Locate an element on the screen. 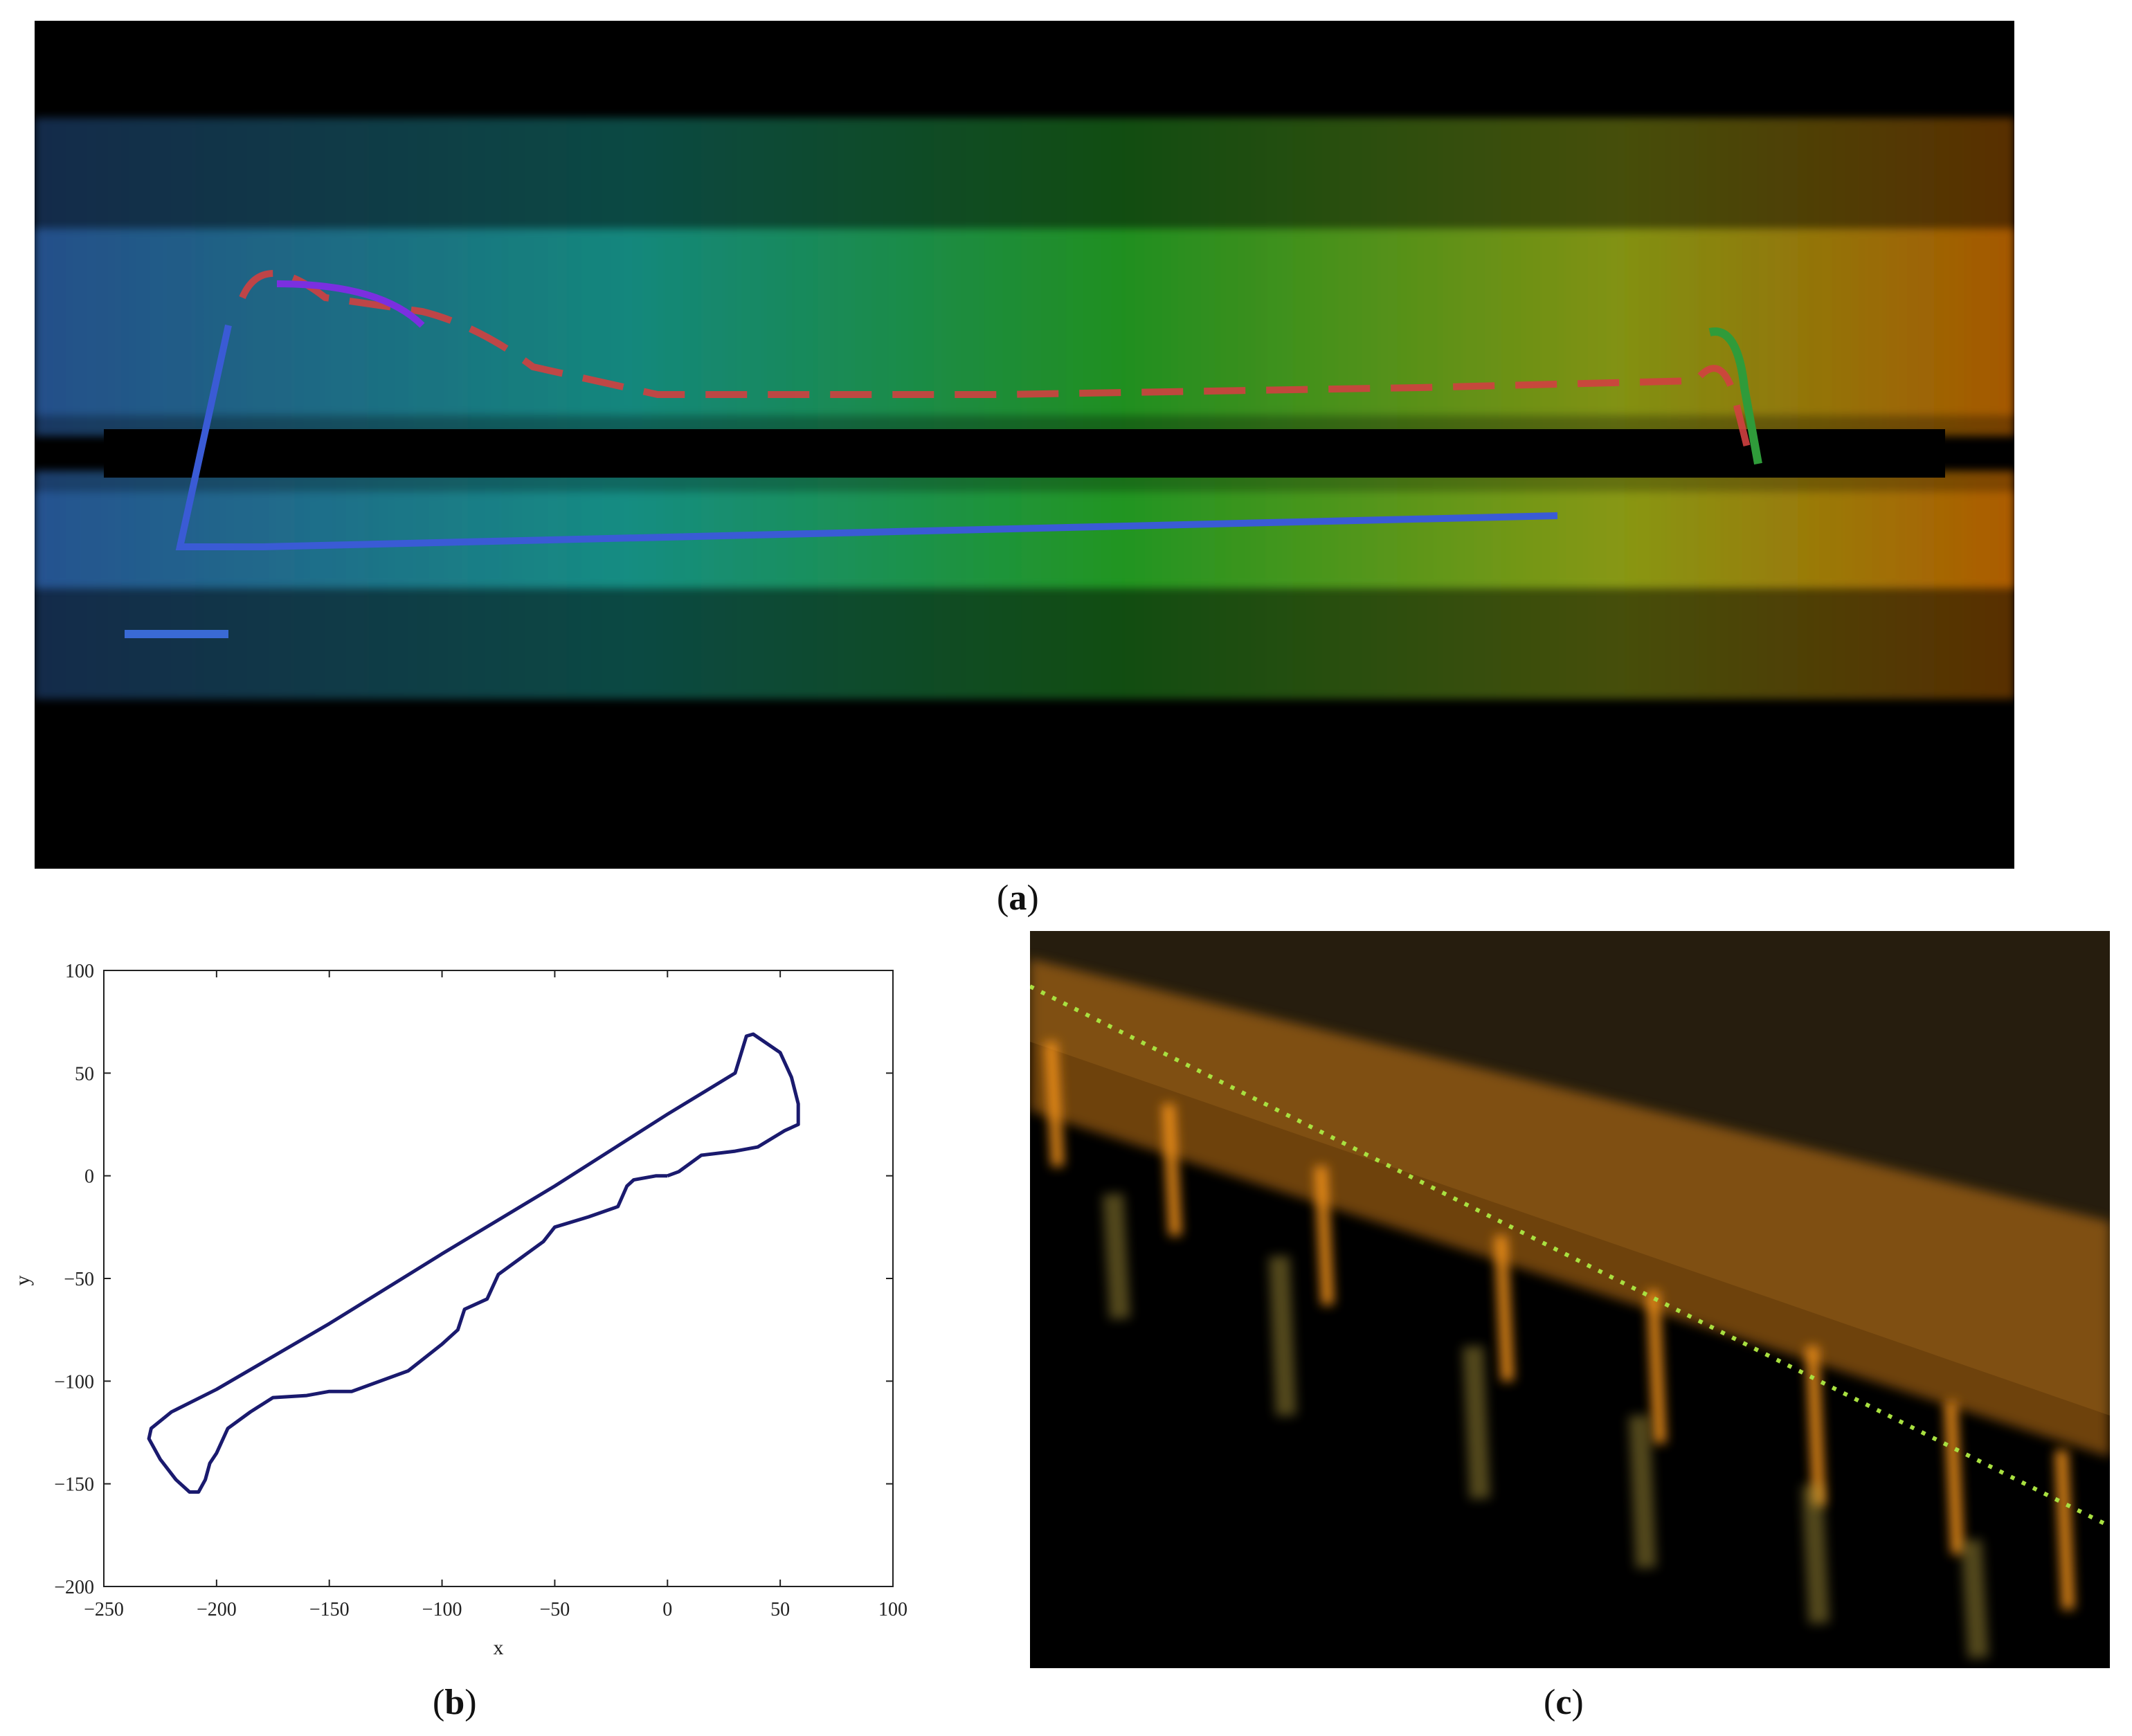 The height and width of the screenshot is (1736, 2132). x-tick-label: −200 is located at coordinates (217, 1610).